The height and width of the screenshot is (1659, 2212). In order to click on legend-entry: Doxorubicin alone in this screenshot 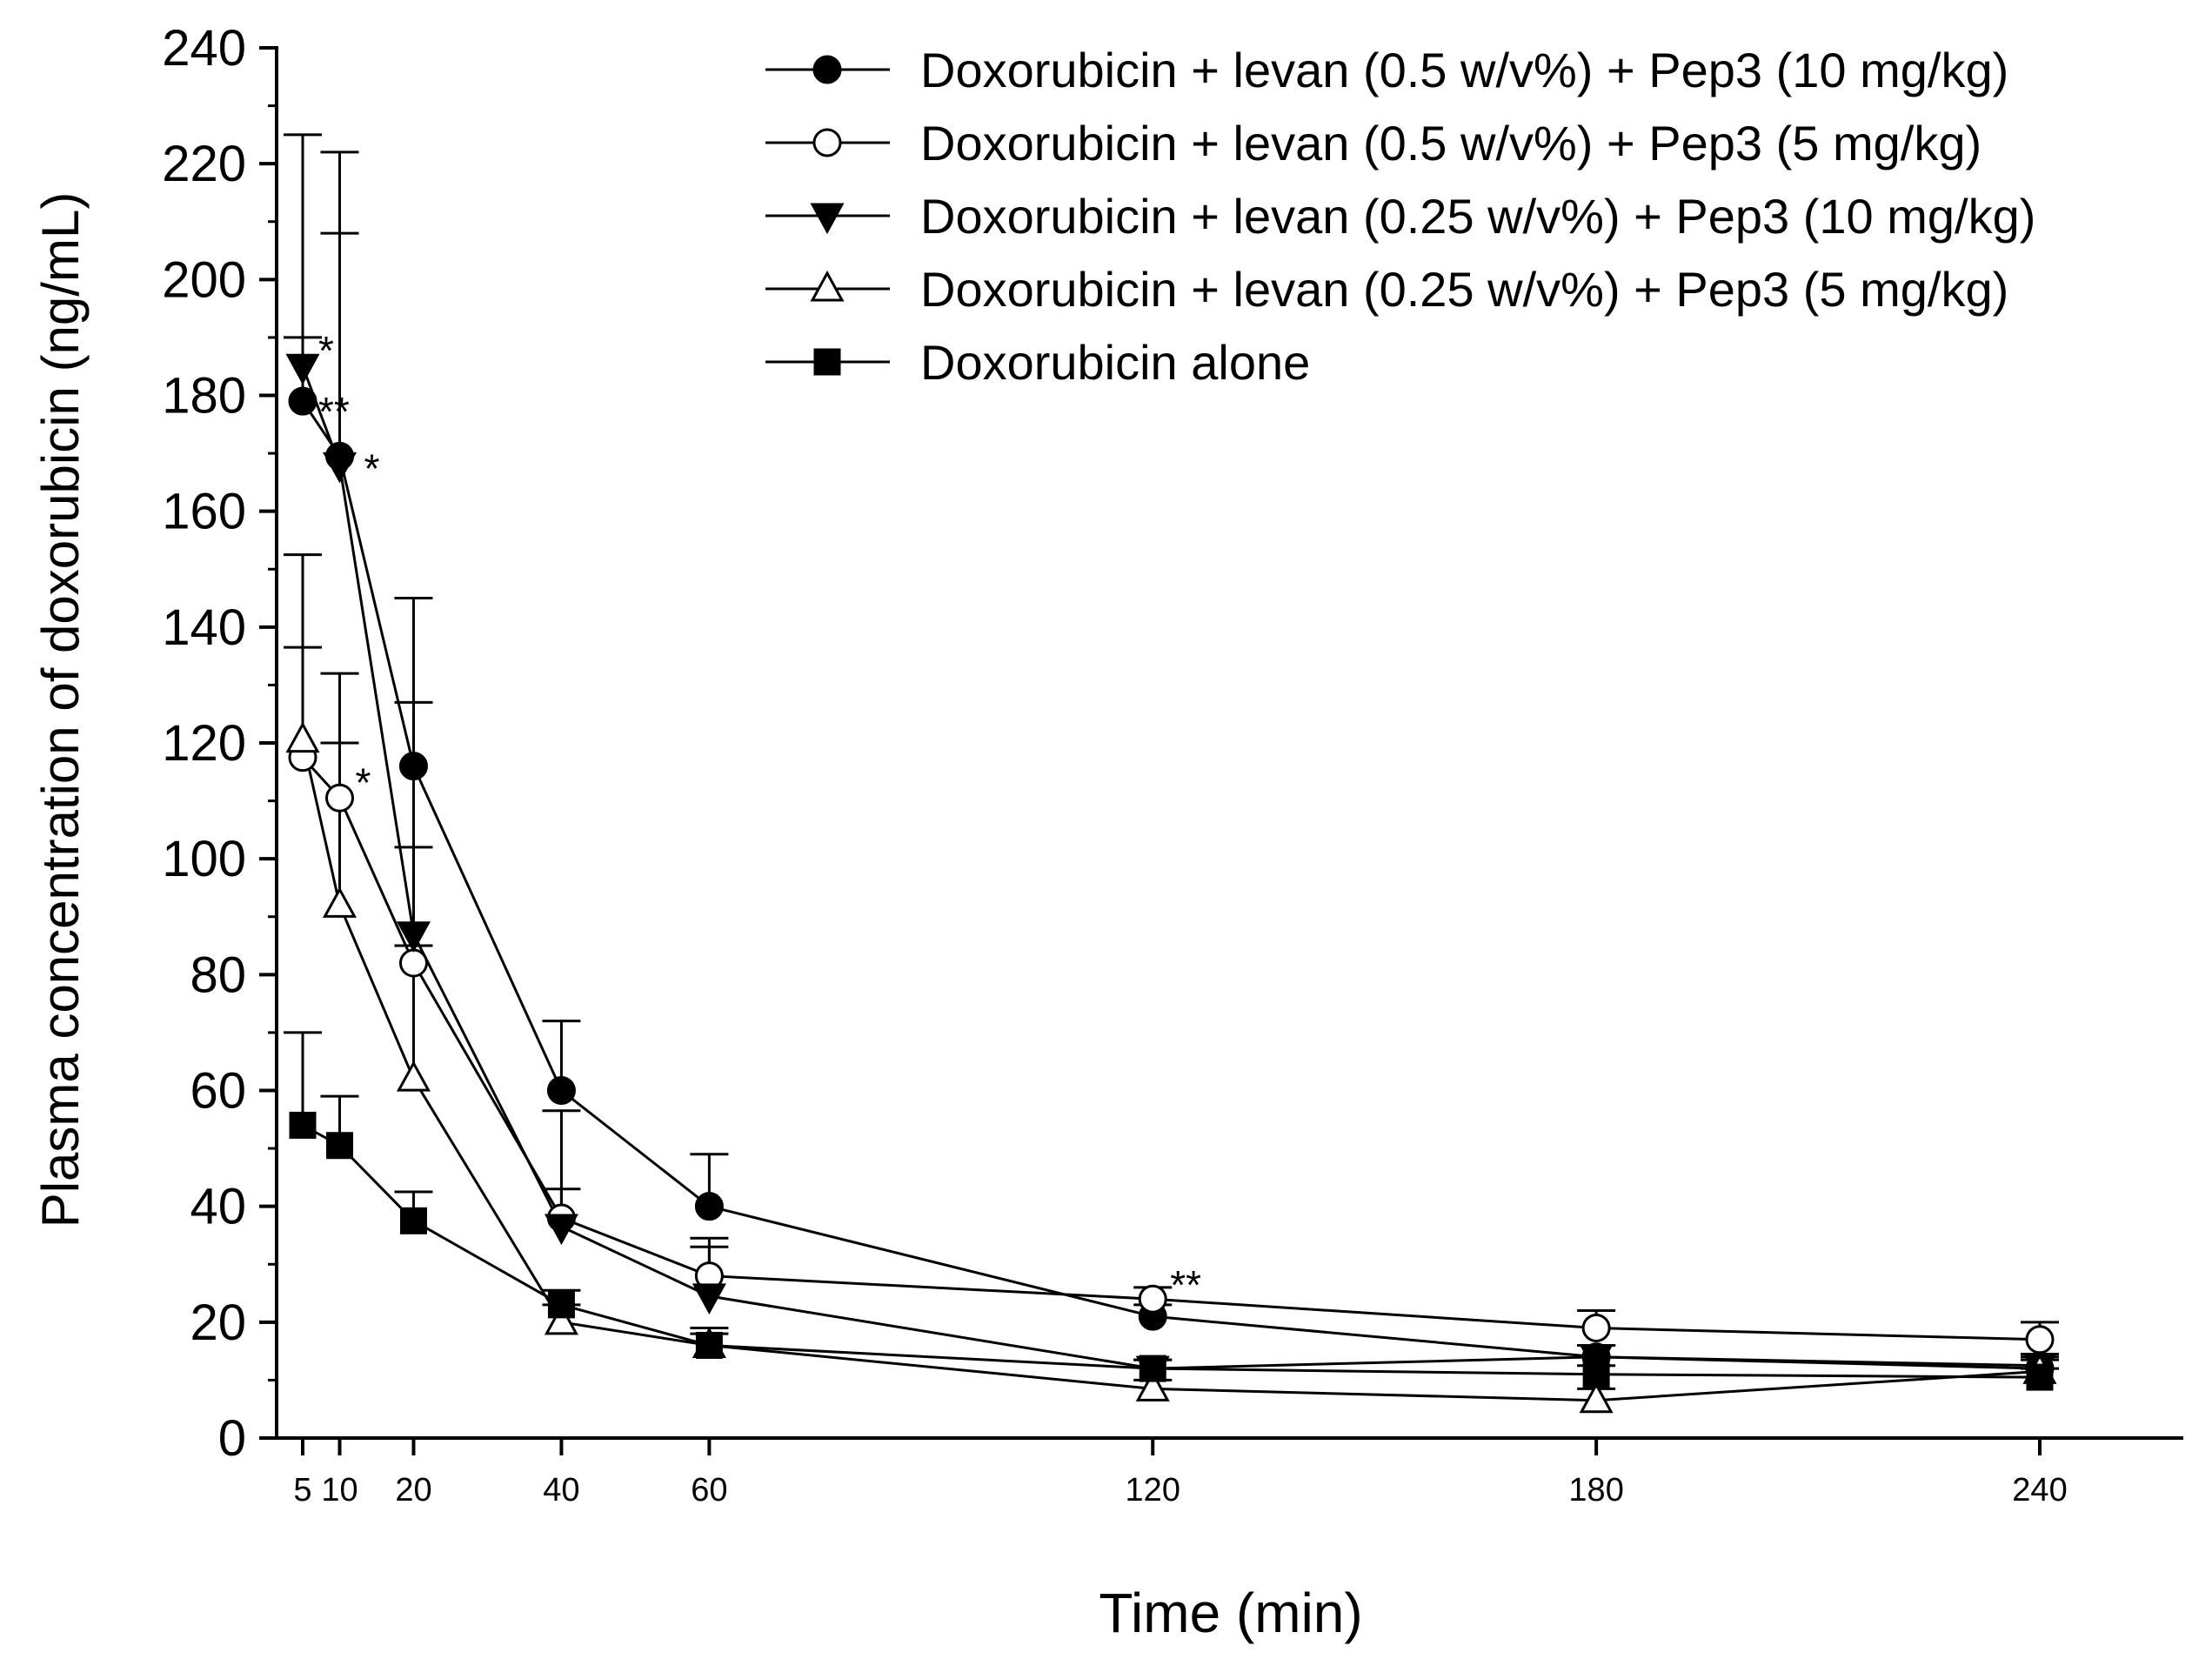, I will do `click(1115, 362)`.